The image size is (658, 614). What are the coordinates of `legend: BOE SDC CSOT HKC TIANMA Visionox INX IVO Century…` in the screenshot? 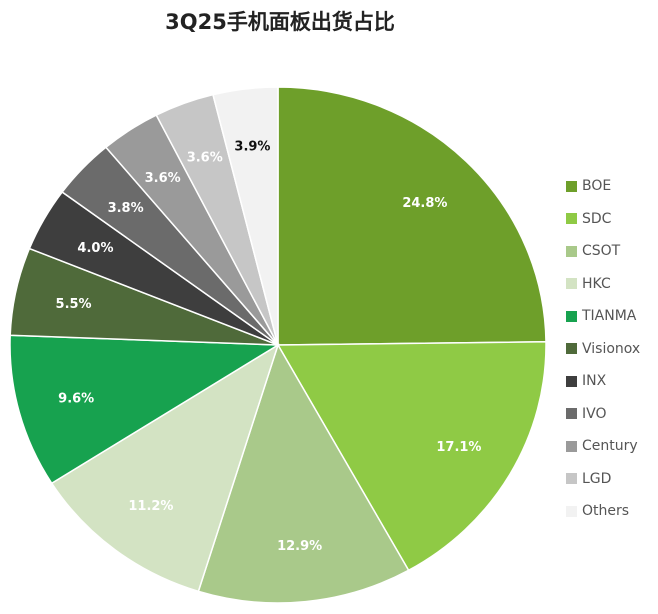 It's located at (603, 349).